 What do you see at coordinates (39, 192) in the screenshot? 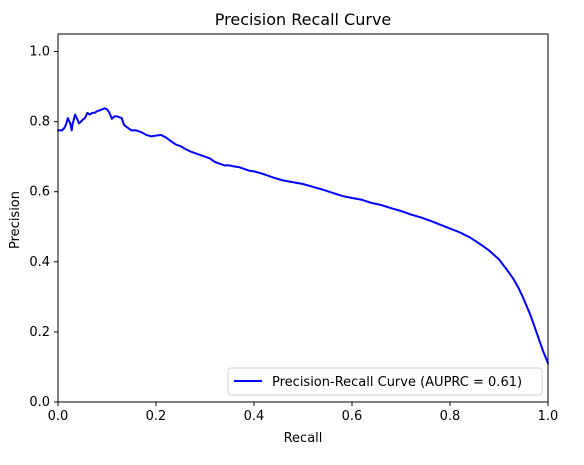
I see `y-tick-label: 0.6` at bounding box center [39, 192].